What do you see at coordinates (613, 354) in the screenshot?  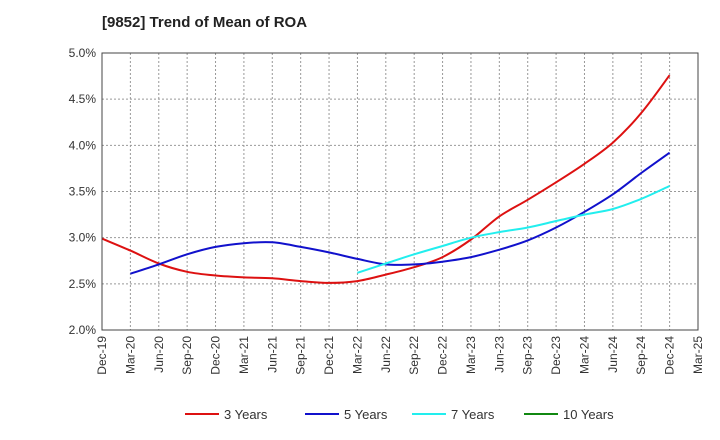 I see `x-tick-label: Jun-24` at bounding box center [613, 354].